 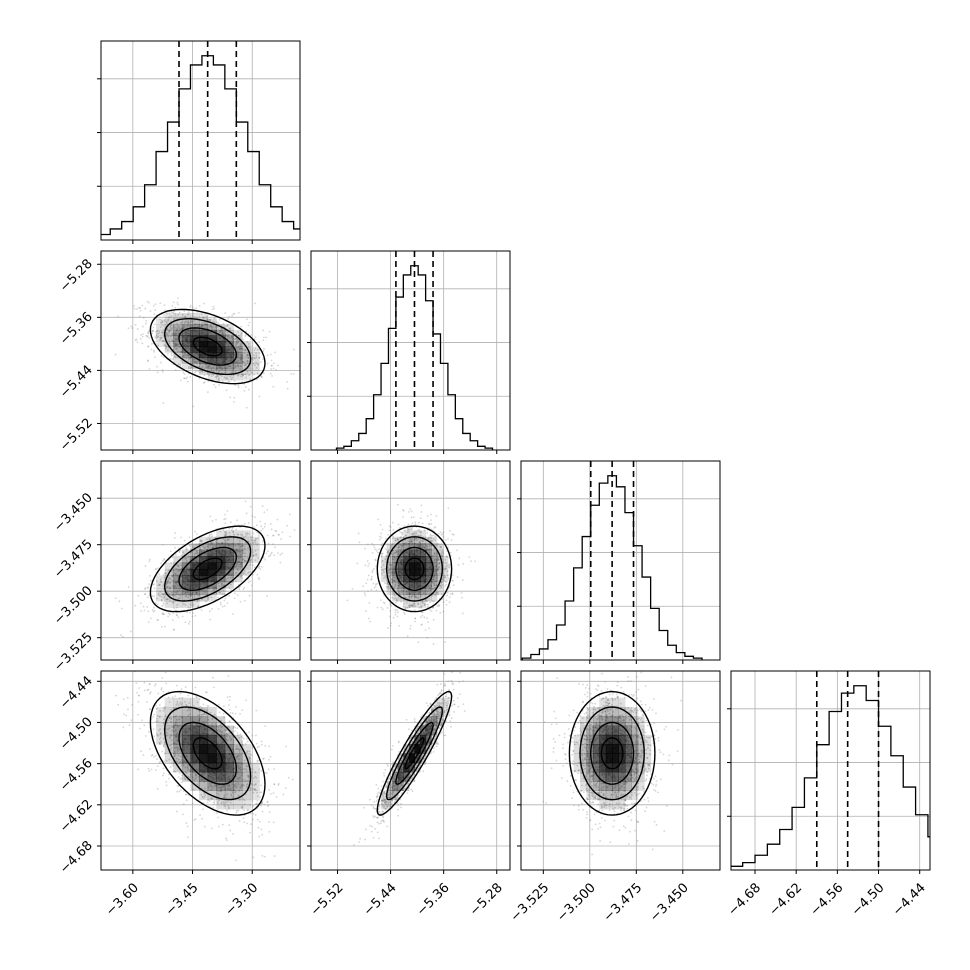 I want to click on xtick-label: −4.56, so click(x=827, y=899).